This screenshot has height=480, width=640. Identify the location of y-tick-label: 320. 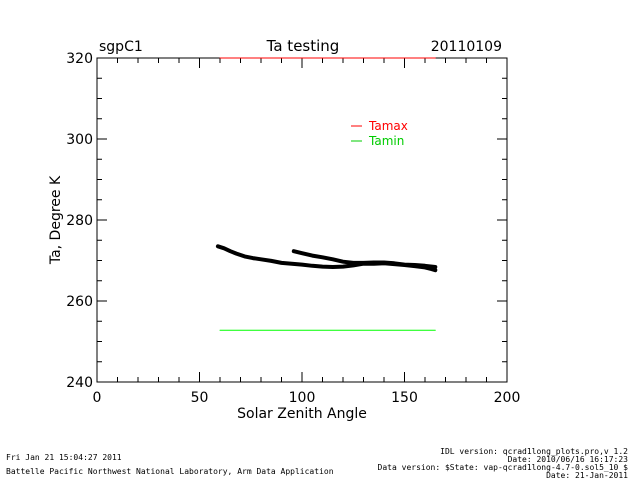
(79, 59).